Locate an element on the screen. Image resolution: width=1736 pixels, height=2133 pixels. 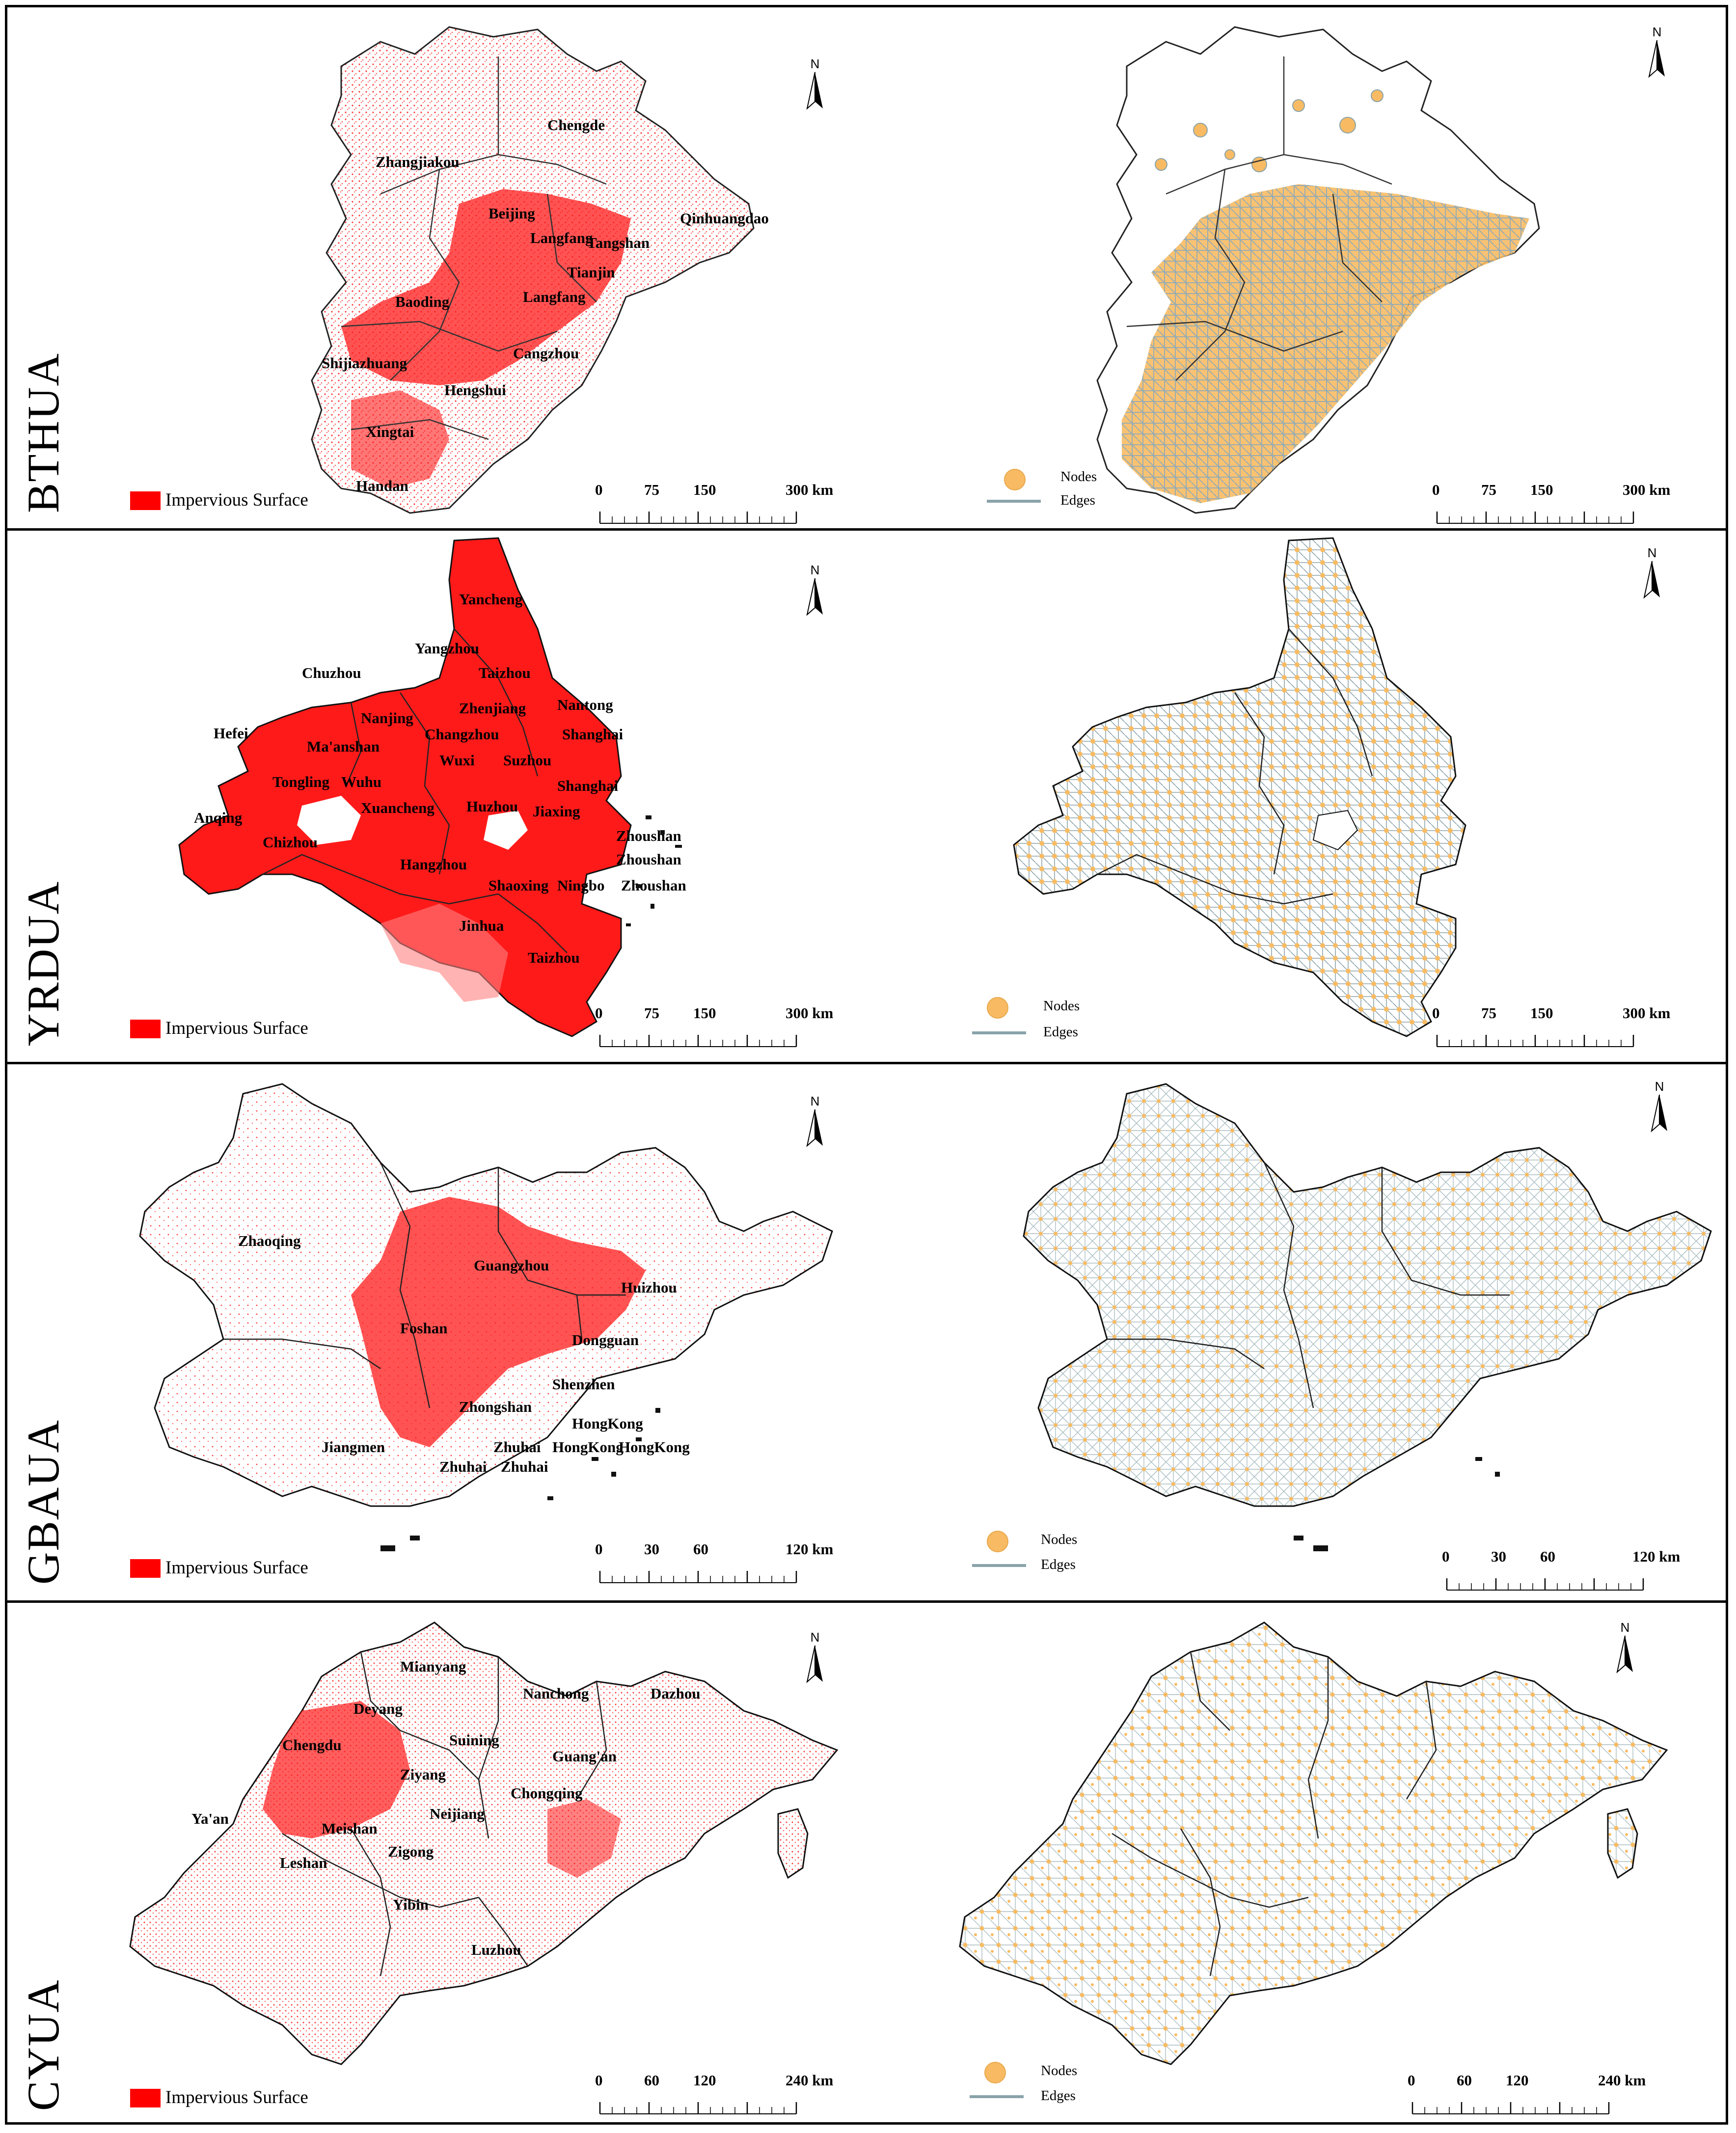
city-label: Hengshui is located at coordinates (475, 390).